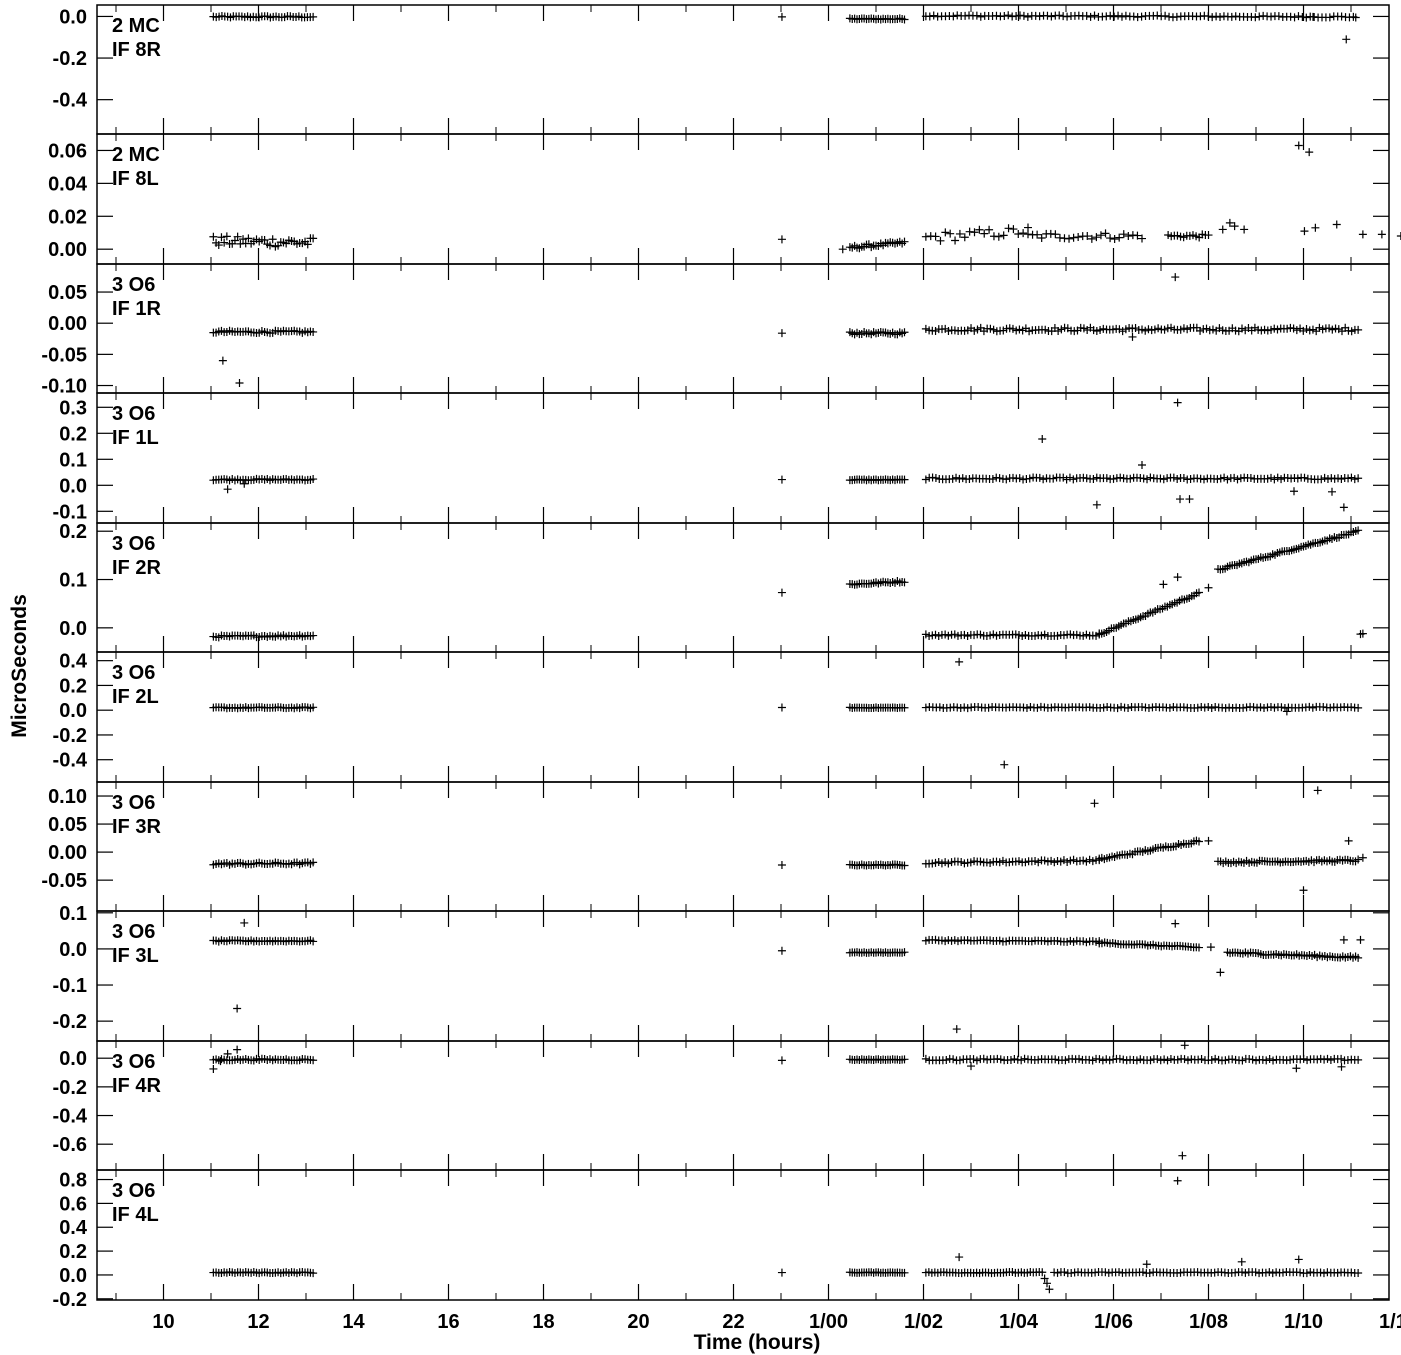 The image size is (1401, 1355). I want to click on x-tick-label: 1/12, so click(1390, 1322).